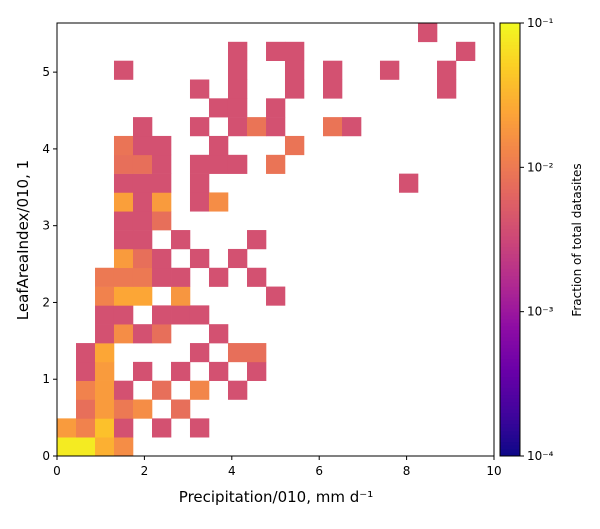 This screenshot has width=600, height=529. What do you see at coordinates (540, 456) in the screenshot?
I see `colorbar-tick-label: 10⁻⁴` at bounding box center [540, 456].